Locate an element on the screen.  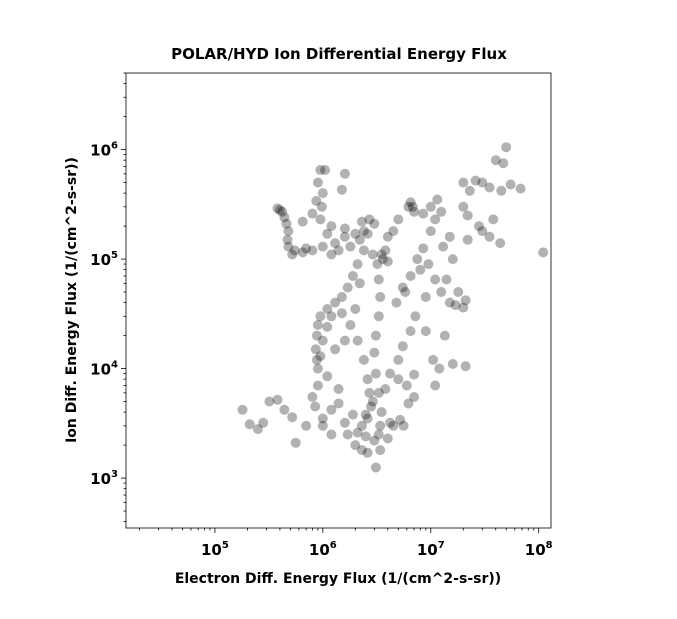
x-tick-label: 107 is located at coordinates (431, 549).